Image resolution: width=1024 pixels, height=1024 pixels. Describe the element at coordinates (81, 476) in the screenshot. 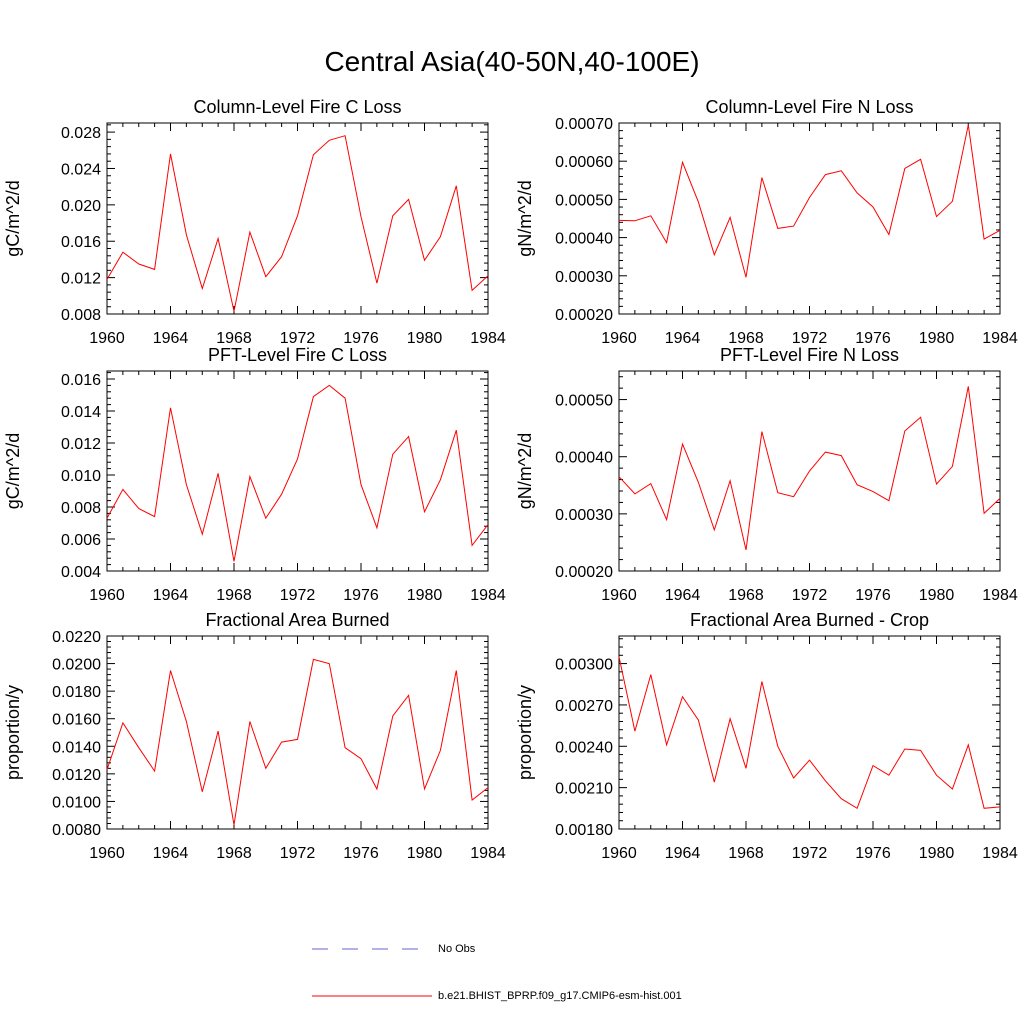

I see `y-tick-label: 0.010` at that location.